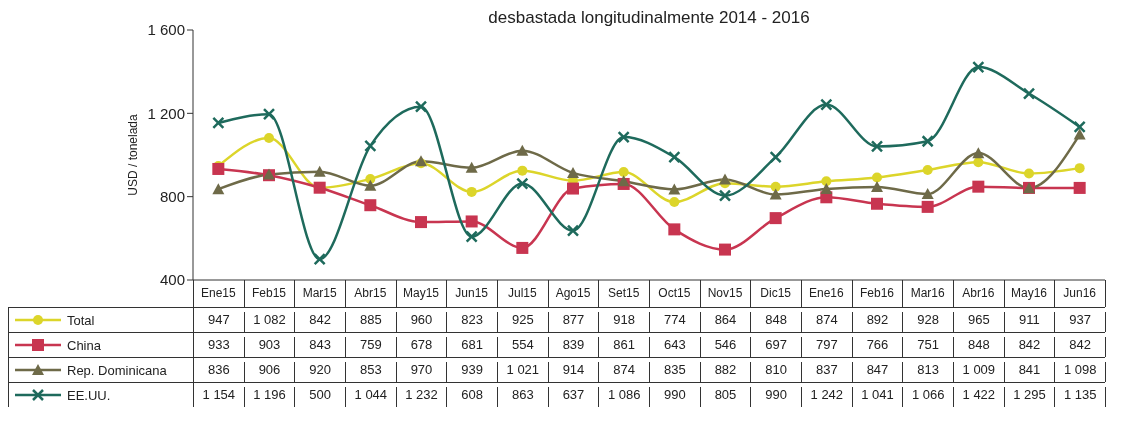  Describe the element at coordinates (726, 397) in the screenshot. I see `data-label: 805` at that location.